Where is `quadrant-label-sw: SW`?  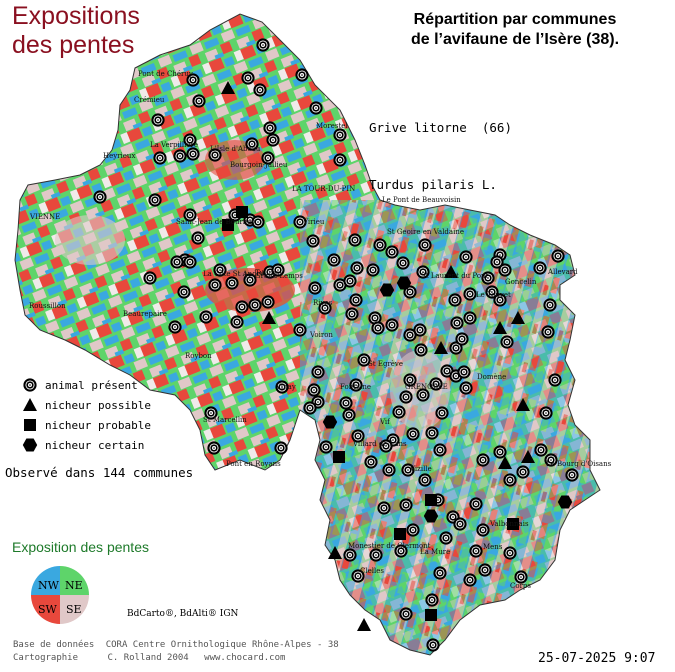
quadrant-label-sw: SW is located at coordinates (48, 609).